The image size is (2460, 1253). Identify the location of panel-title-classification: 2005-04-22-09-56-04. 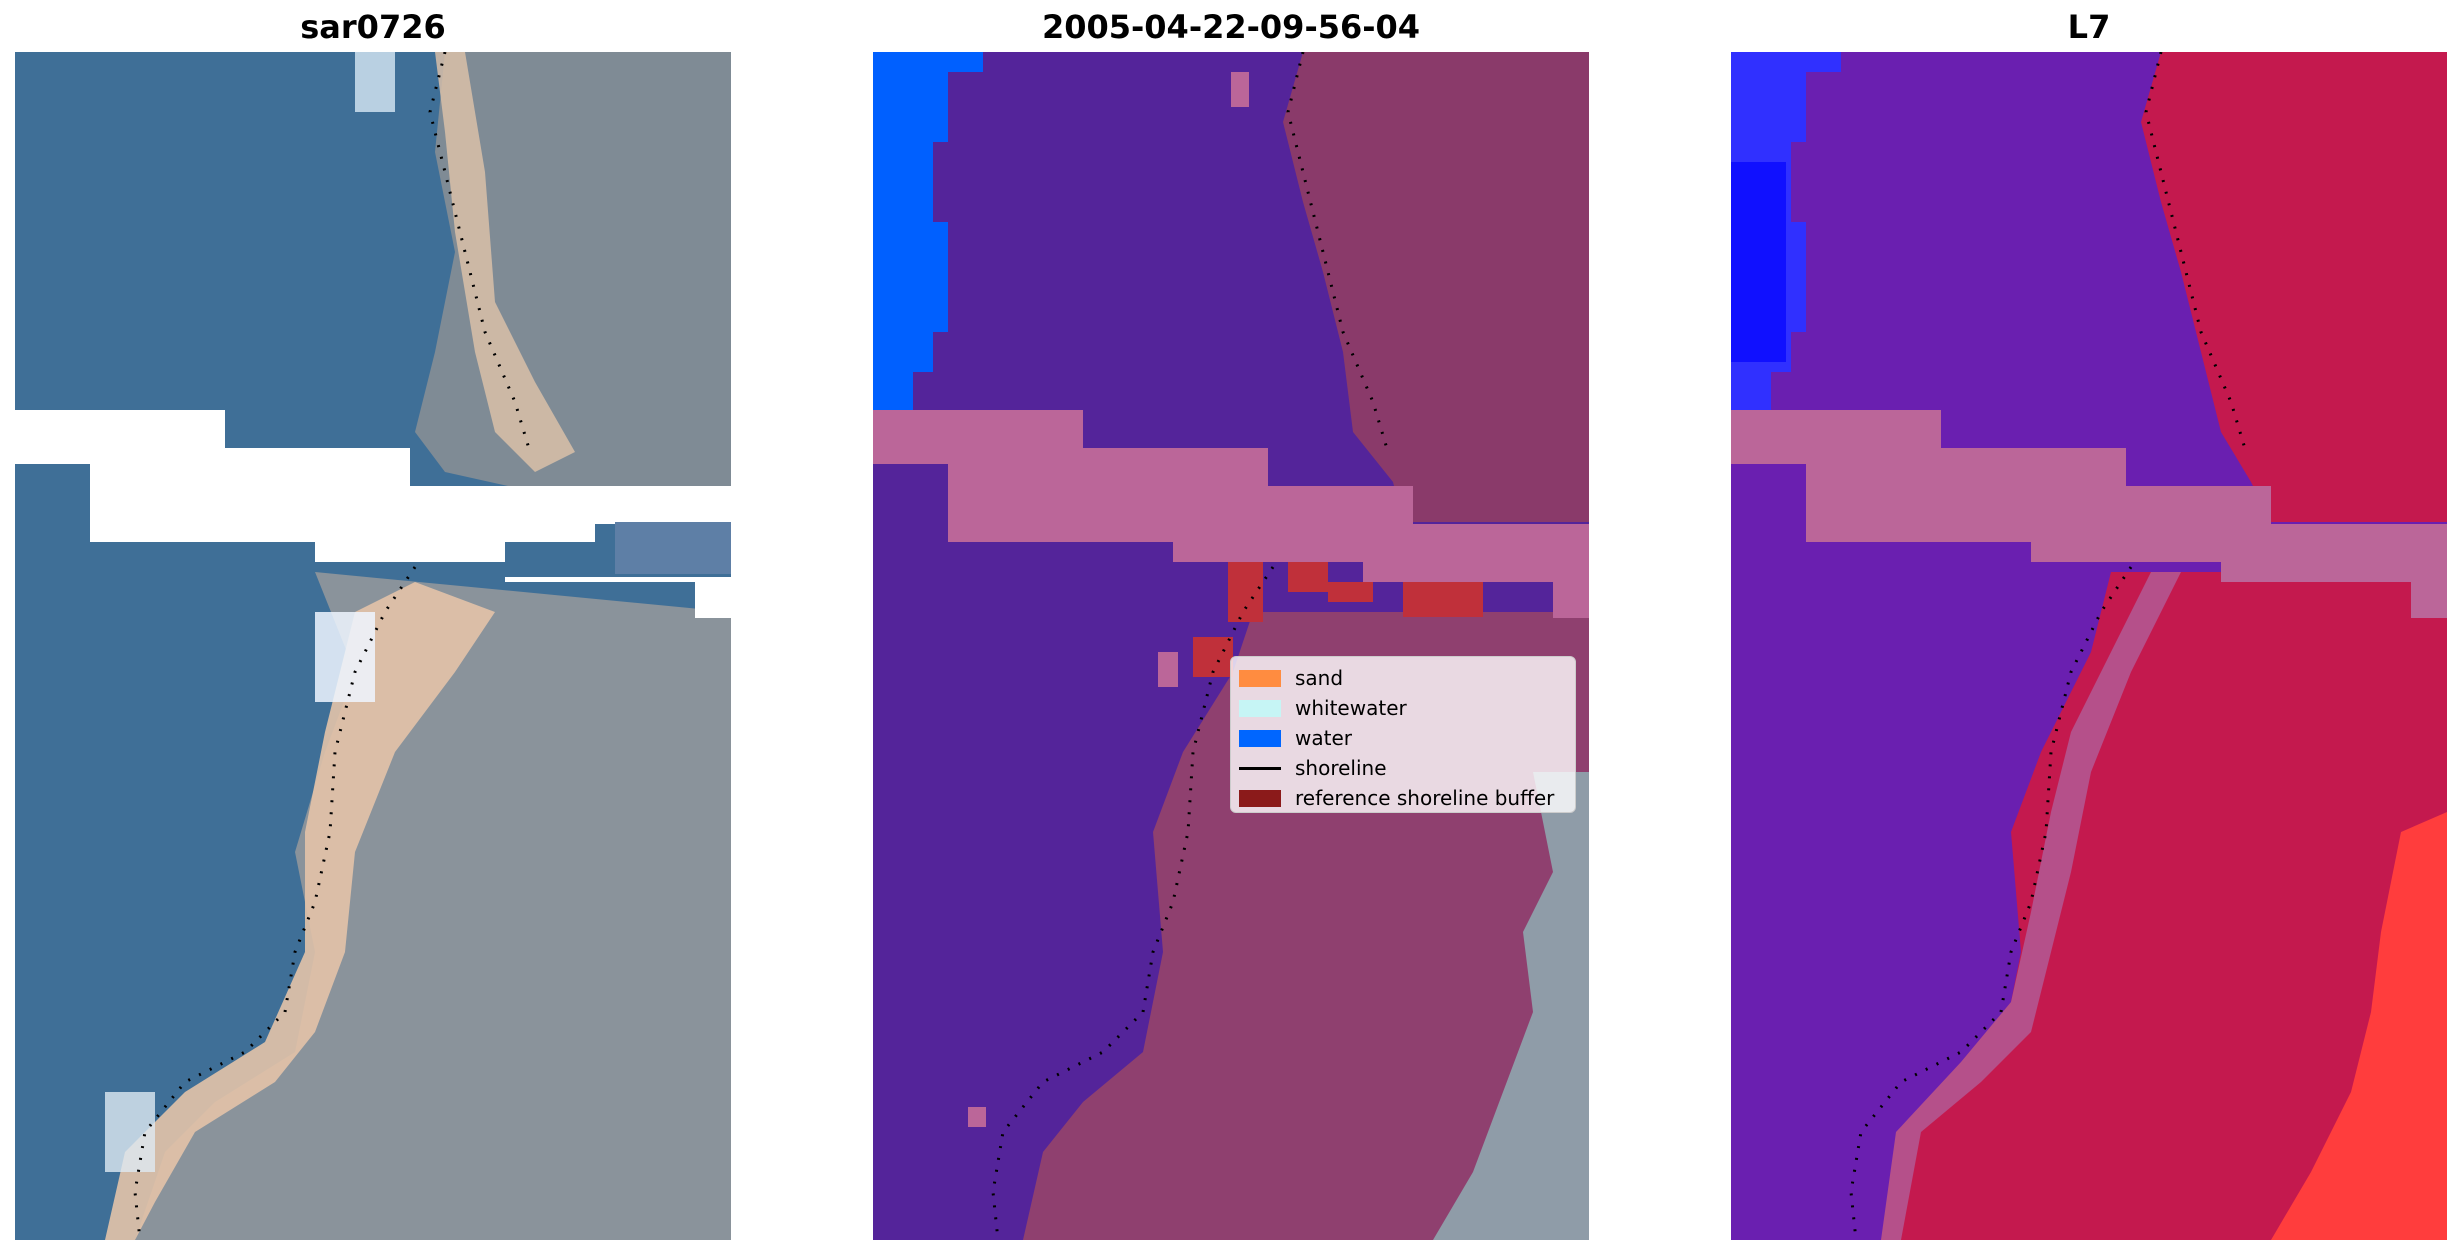
(1231, 27).